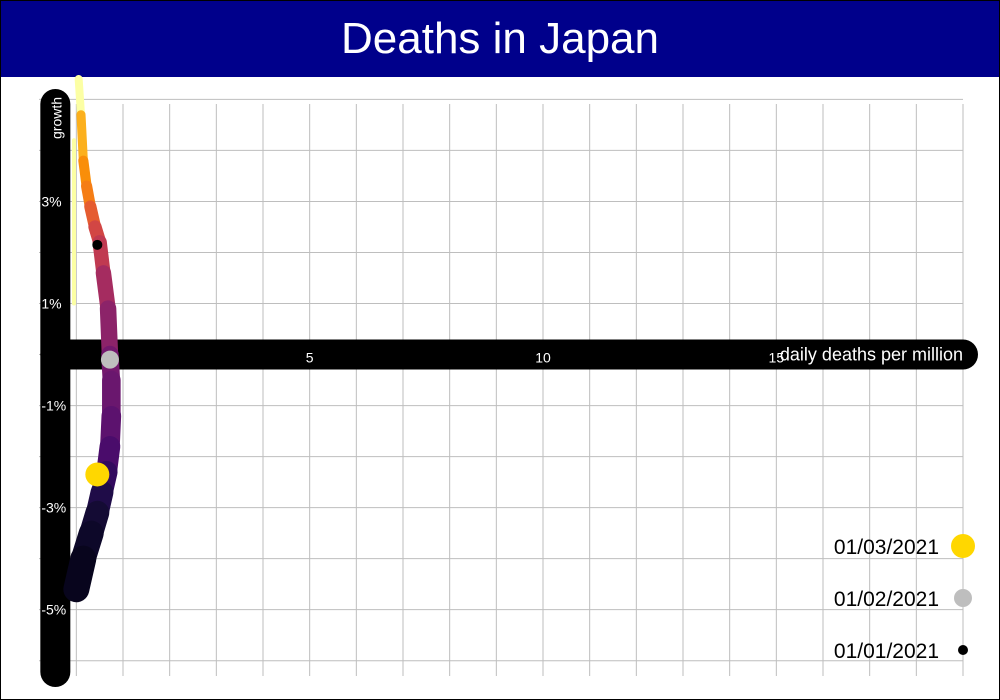 This screenshot has width=1000, height=700. What do you see at coordinates (53, 508) in the screenshot?
I see `y-tick-label: -3%` at bounding box center [53, 508].